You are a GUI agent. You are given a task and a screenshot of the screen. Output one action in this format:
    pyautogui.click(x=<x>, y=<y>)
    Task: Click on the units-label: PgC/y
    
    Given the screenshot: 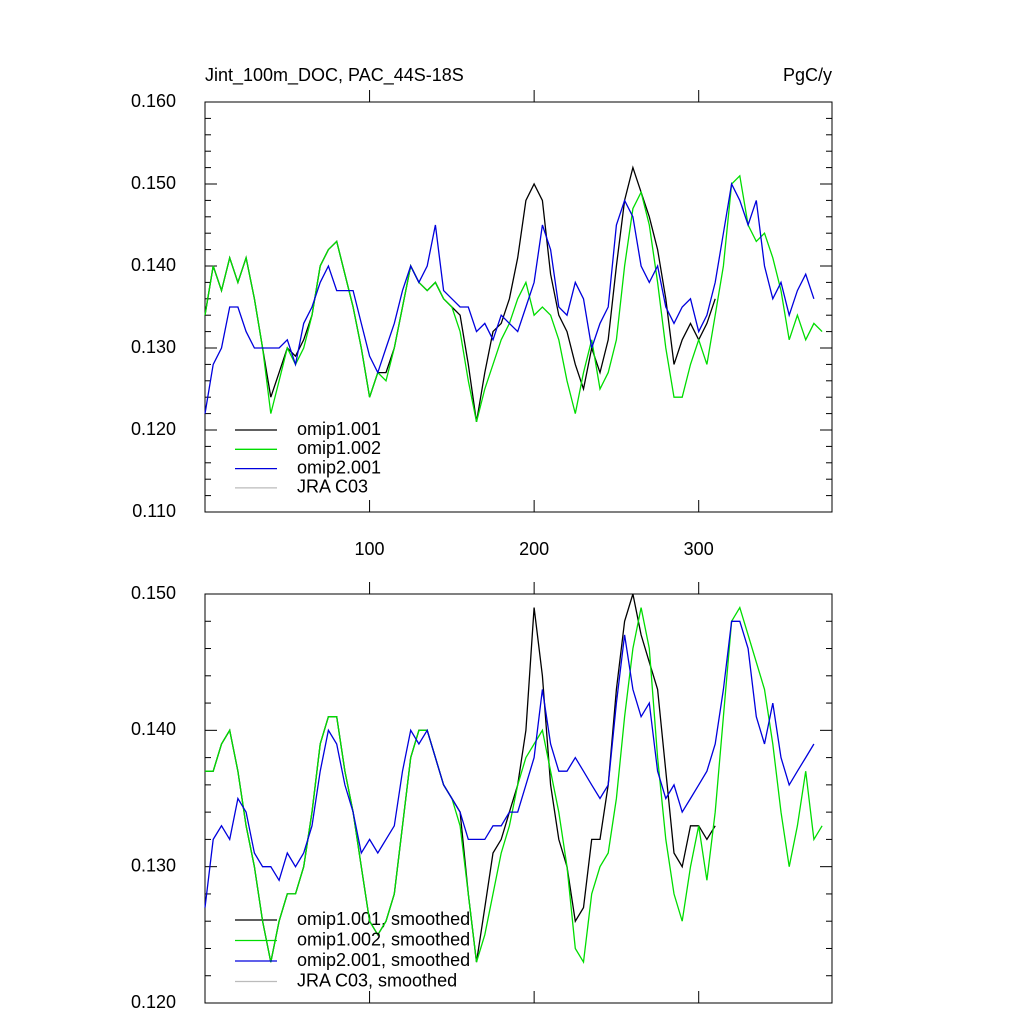 What is the action you would take?
    pyautogui.click(x=807, y=75)
    